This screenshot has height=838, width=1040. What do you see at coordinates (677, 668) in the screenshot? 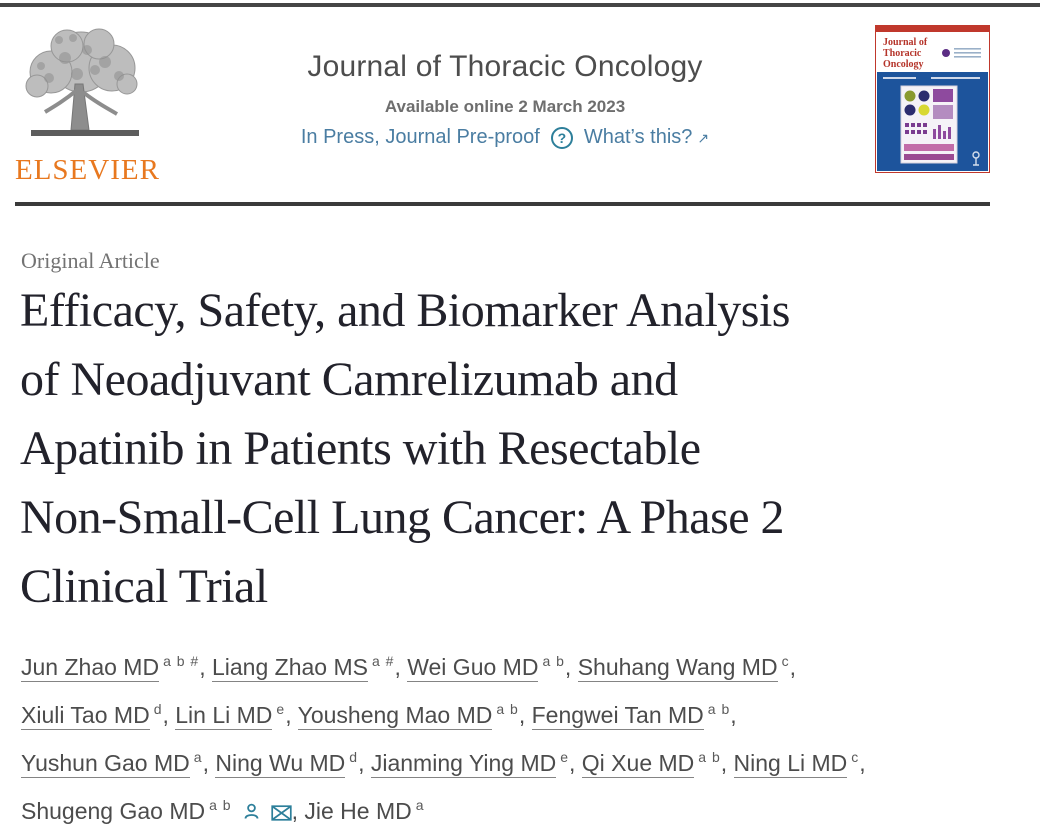
I see `author-name: Shuhang Wang MD` at bounding box center [677, 668].